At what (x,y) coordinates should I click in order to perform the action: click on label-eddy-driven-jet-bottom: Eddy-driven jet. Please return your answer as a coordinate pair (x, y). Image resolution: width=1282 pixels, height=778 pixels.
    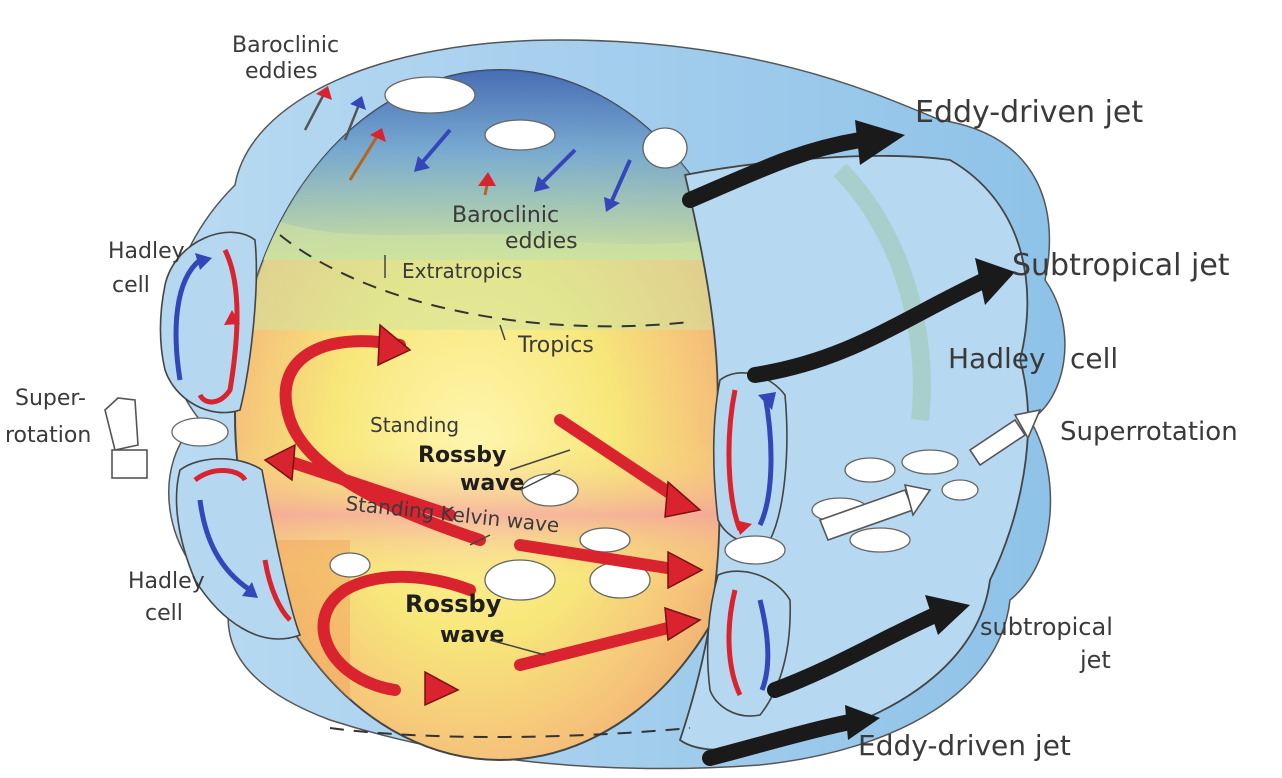
    Looking at the image, I should click on (964, 745).